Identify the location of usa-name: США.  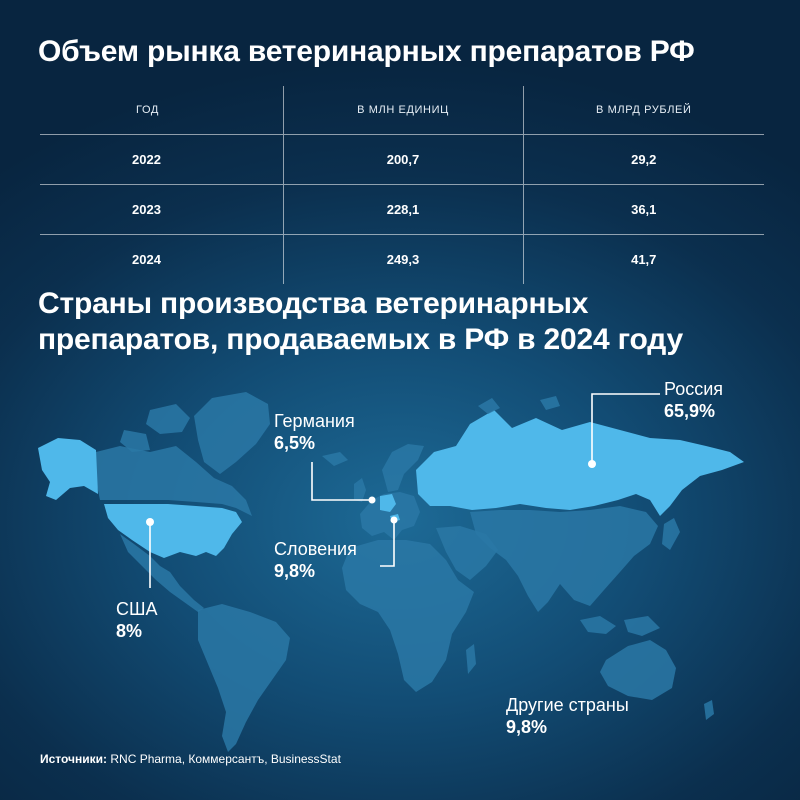
(137, 609).